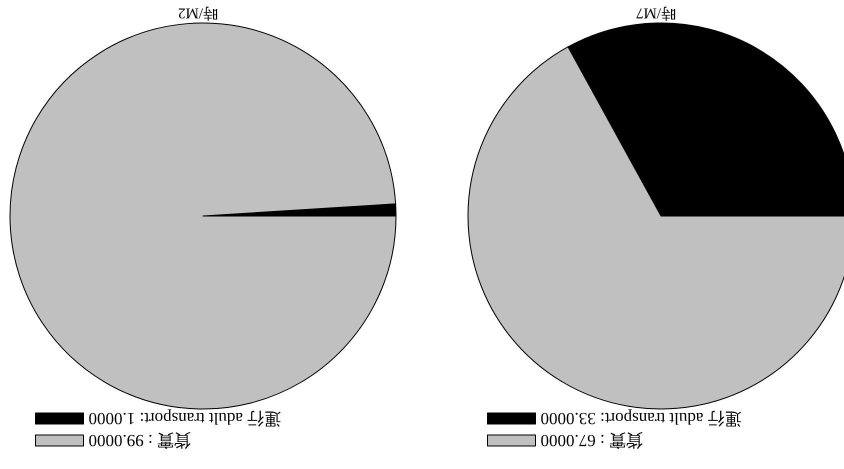  I want to click on legend-label: 貨實 : 99.0000, so click(139, 440).